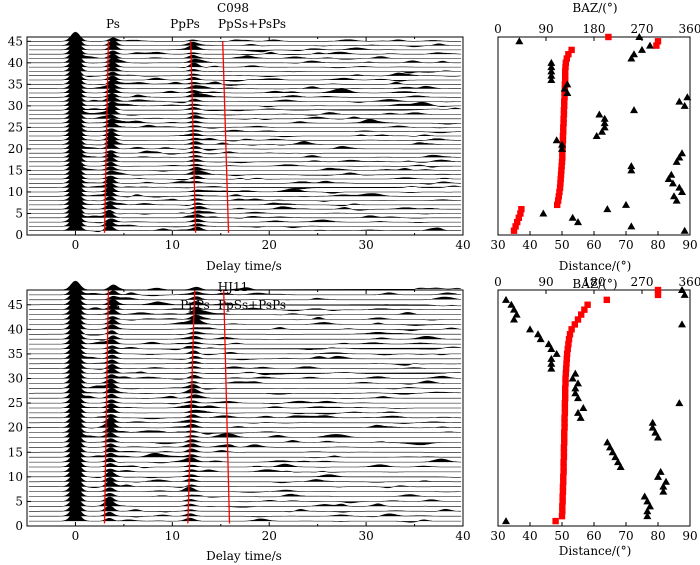 Image resolution: width=700 pixels, height=565 pixels. I want to click on y-tick-label: 20, so click(15, 149).